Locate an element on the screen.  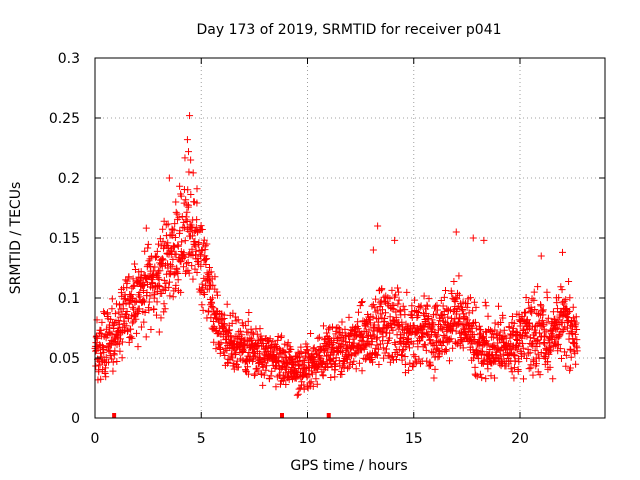
x-tick-label: 5 is located at coordinates (201, 439).